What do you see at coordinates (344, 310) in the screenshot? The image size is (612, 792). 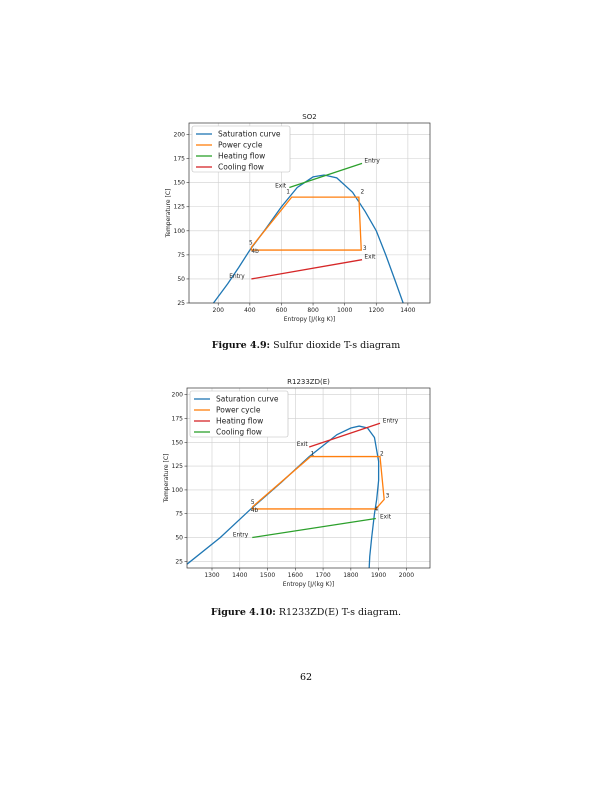 I see `x-tick-label: 1000` at bounding box center [344, 310].